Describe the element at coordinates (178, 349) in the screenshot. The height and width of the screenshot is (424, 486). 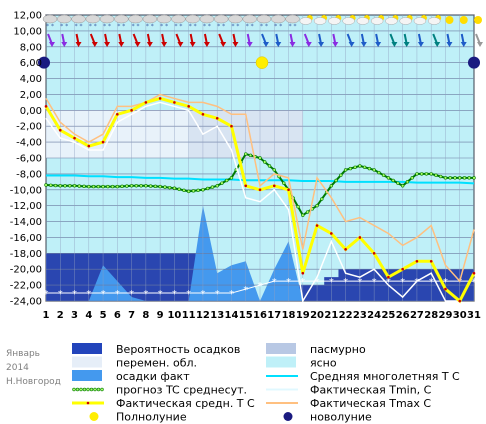
I see `legend-label-вероятность-осадков: Вероятность осадков` at that location.